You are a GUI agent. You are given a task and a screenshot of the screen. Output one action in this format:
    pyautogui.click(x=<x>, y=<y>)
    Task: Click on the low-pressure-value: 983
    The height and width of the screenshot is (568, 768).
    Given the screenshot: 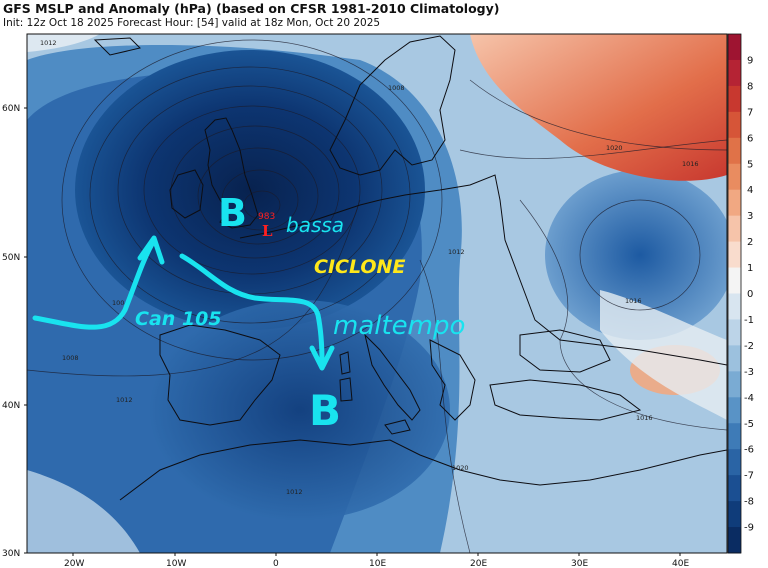 What is the action you would take?
    pyautogui.click(x=266, y=217)
    